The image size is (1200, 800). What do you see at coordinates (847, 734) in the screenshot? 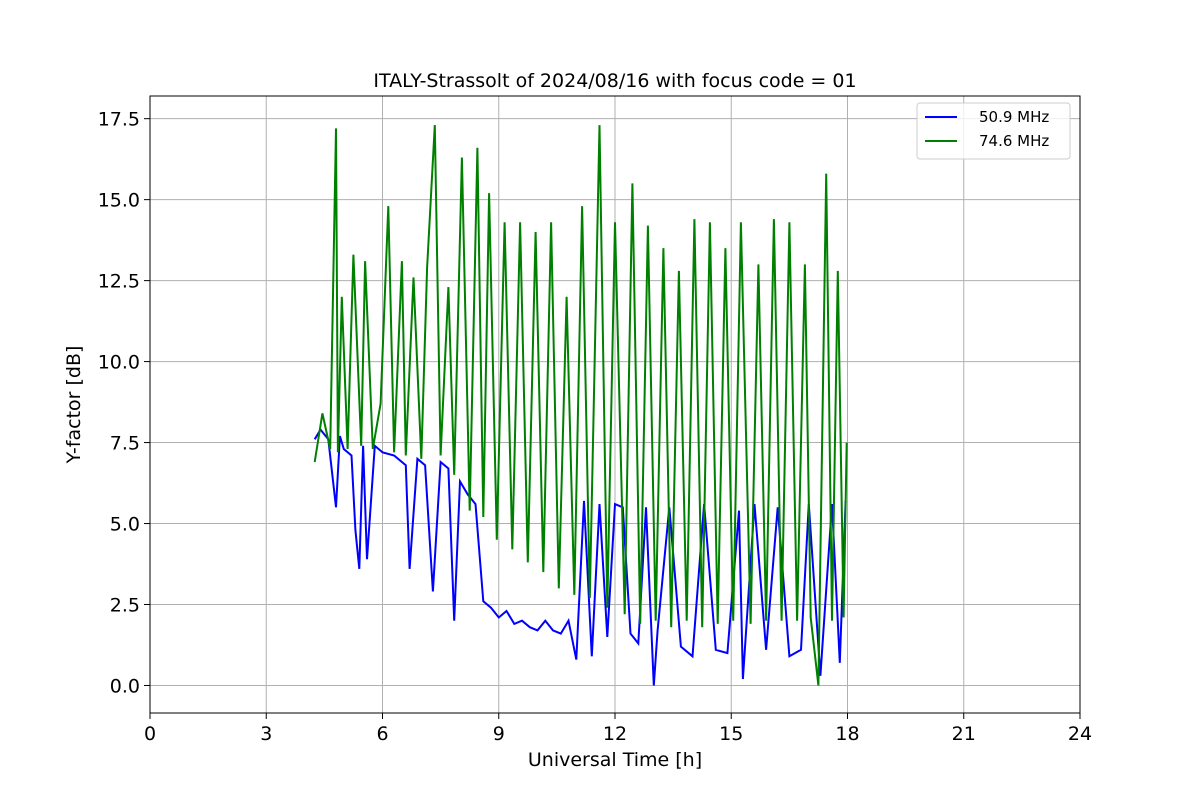
I see `x-tick-label: 18` at bounding box center [847, 734].